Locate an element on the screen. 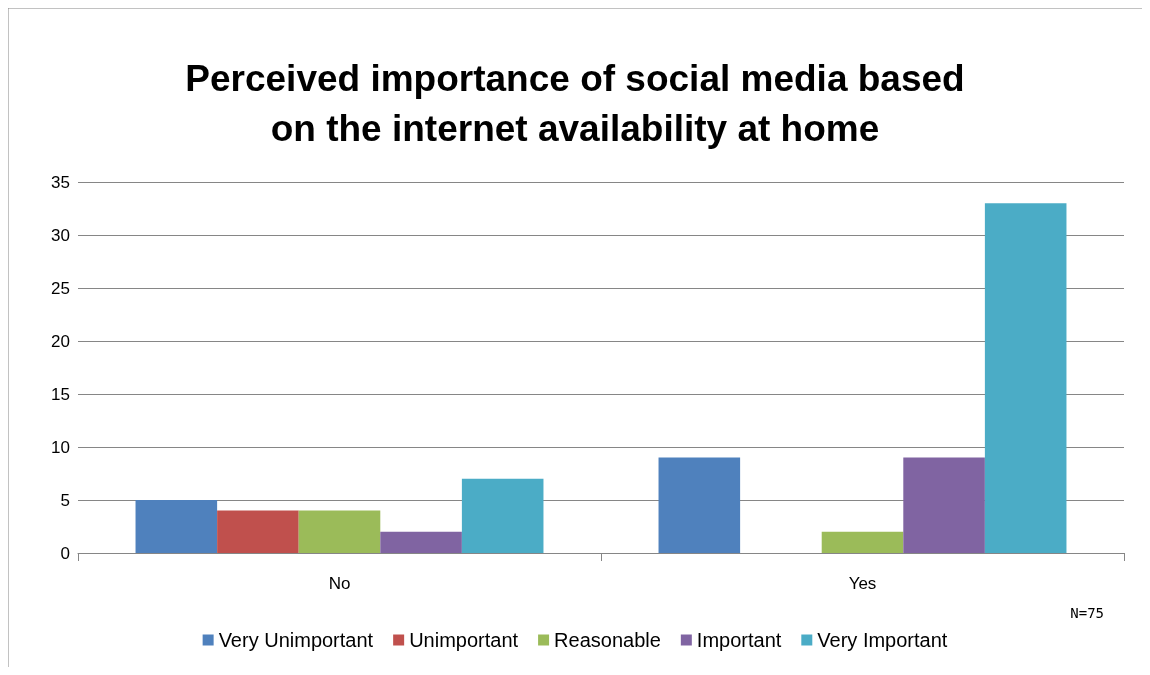  legend-label: Reasonable is located at coordinates (607, 640).